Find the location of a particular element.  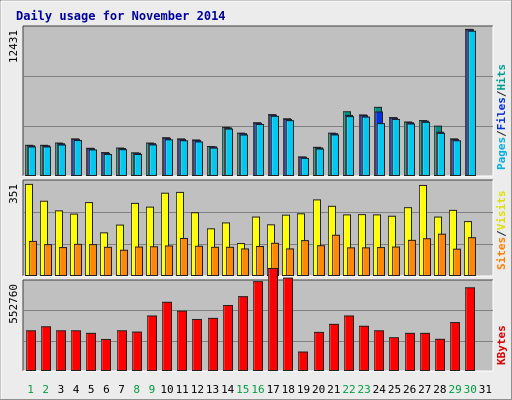

series-label-part-5: Hits is located at coordinates (501, 77).